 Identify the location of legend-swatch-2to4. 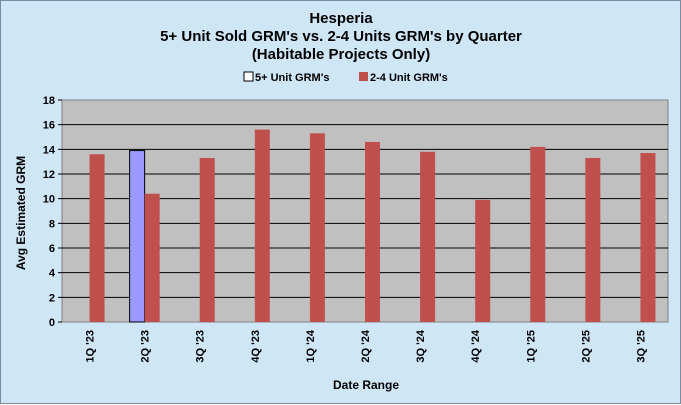
(363, 76).